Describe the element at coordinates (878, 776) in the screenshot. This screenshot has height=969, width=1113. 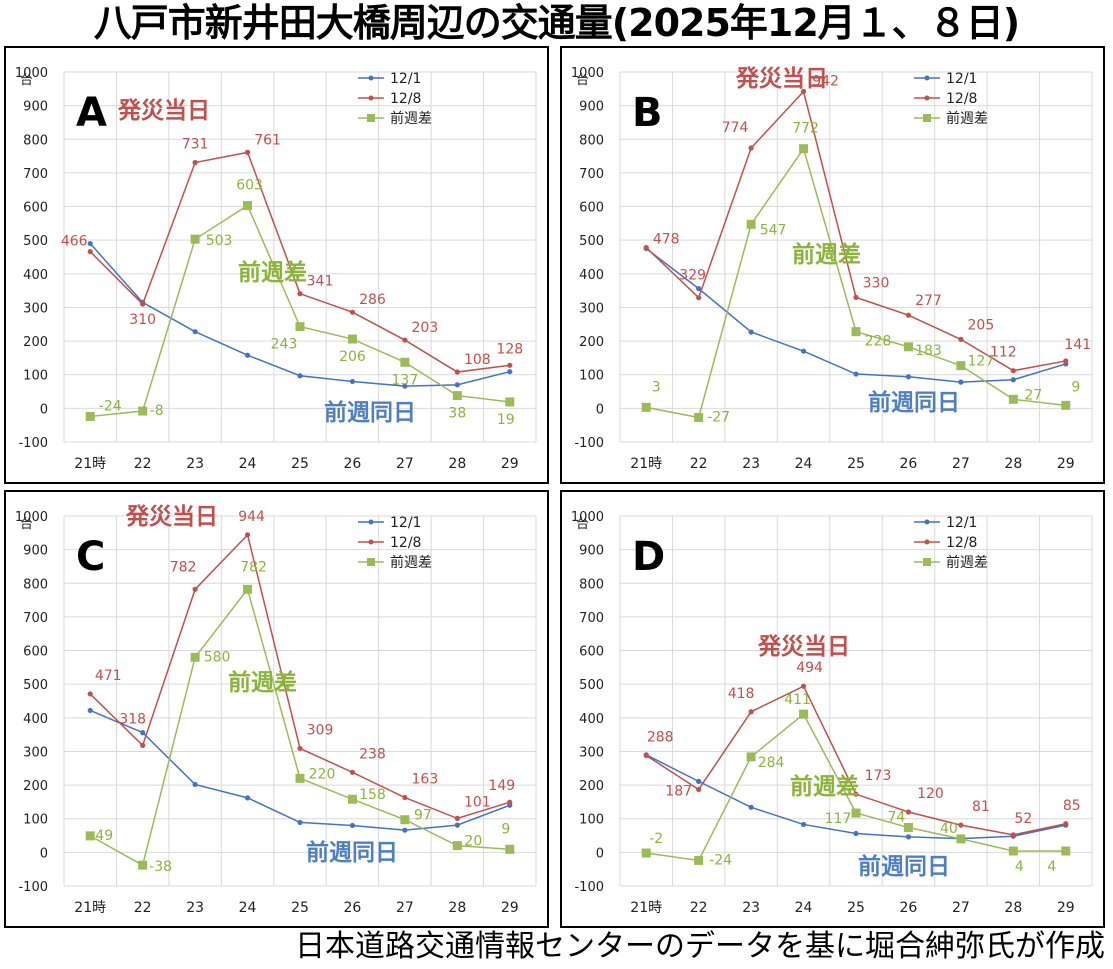
I see `data-label: 173` at that location.